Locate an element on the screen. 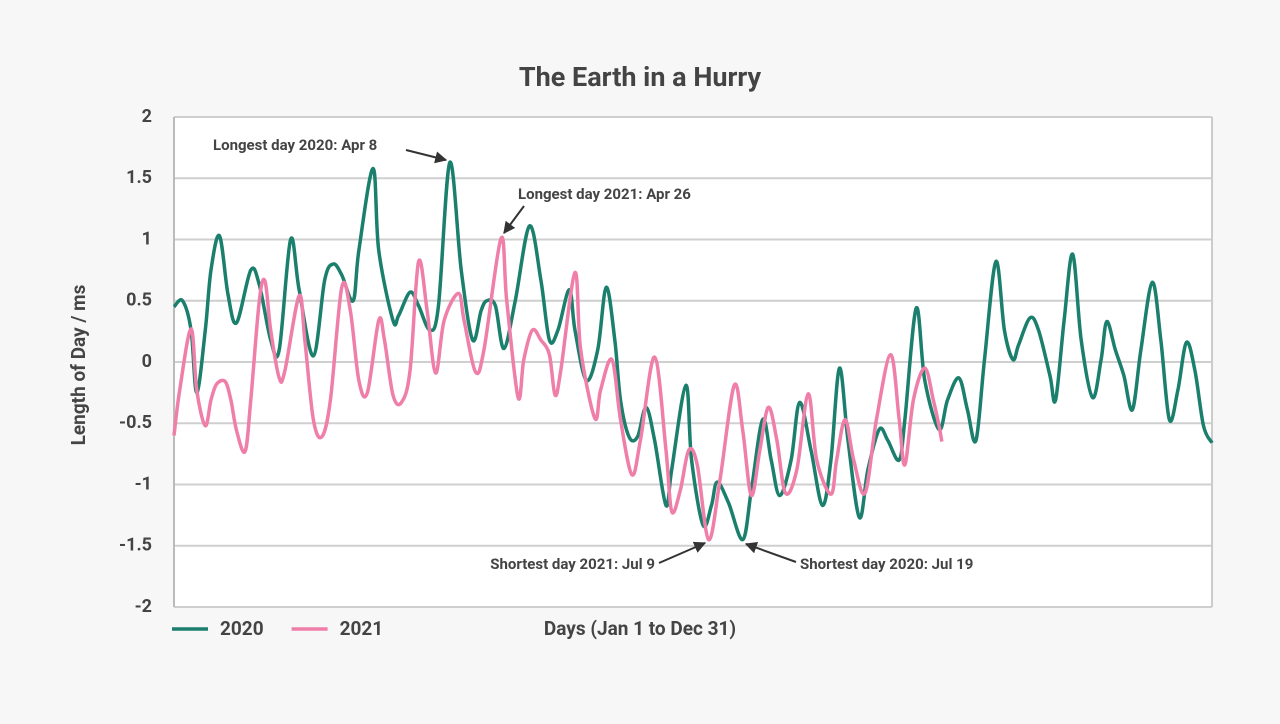 This screenshot has width=1280, height=724. y-tick-label: 1.5 is located at coordinates (139, 177).